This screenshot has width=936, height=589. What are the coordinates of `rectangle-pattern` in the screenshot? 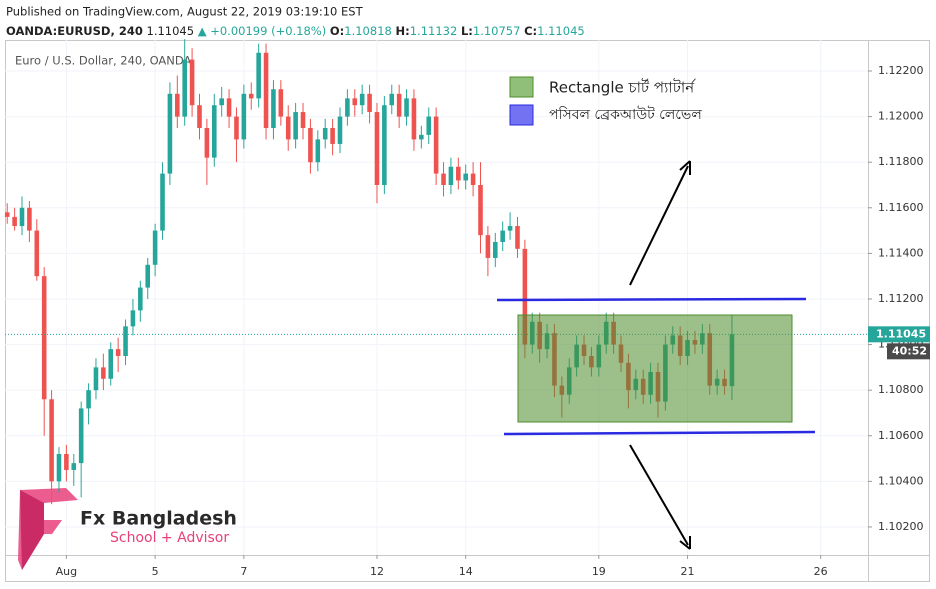 It's located at (655, 368).